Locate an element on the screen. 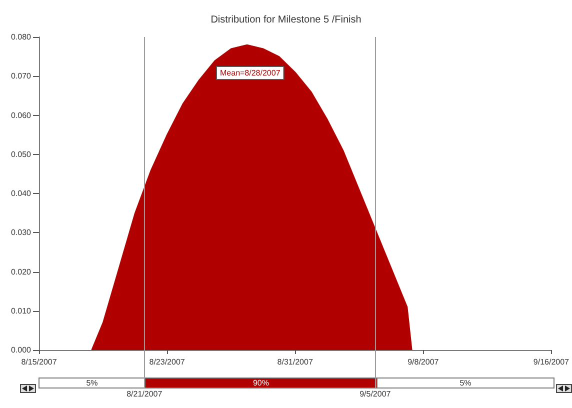  y-tick-label: 0.040 is located at coordinates (21, 193).